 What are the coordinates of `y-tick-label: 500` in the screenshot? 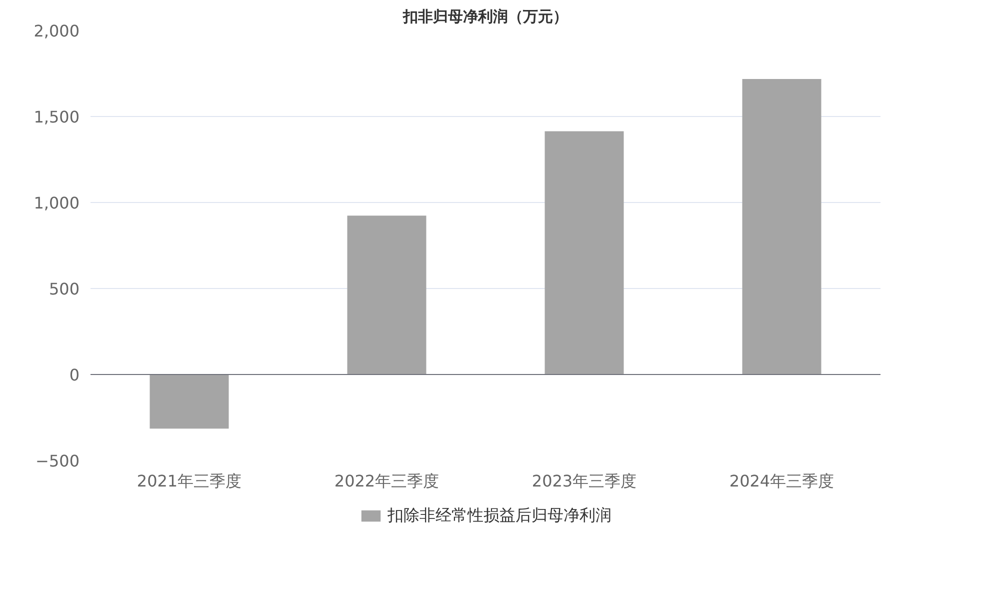 It's located at (64, 289).